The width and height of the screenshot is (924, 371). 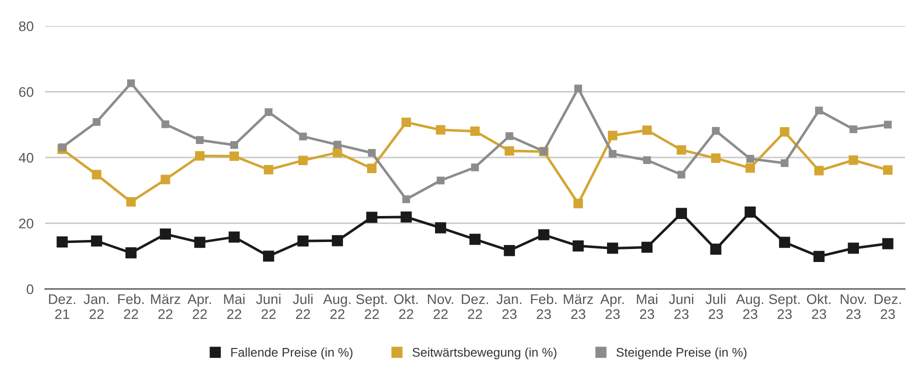 What do you see at coordinates (484, 354) in the screenshot?
I see `legend-label: Seitwärtsbewegung (in %)` at bounding box center [484, 354].